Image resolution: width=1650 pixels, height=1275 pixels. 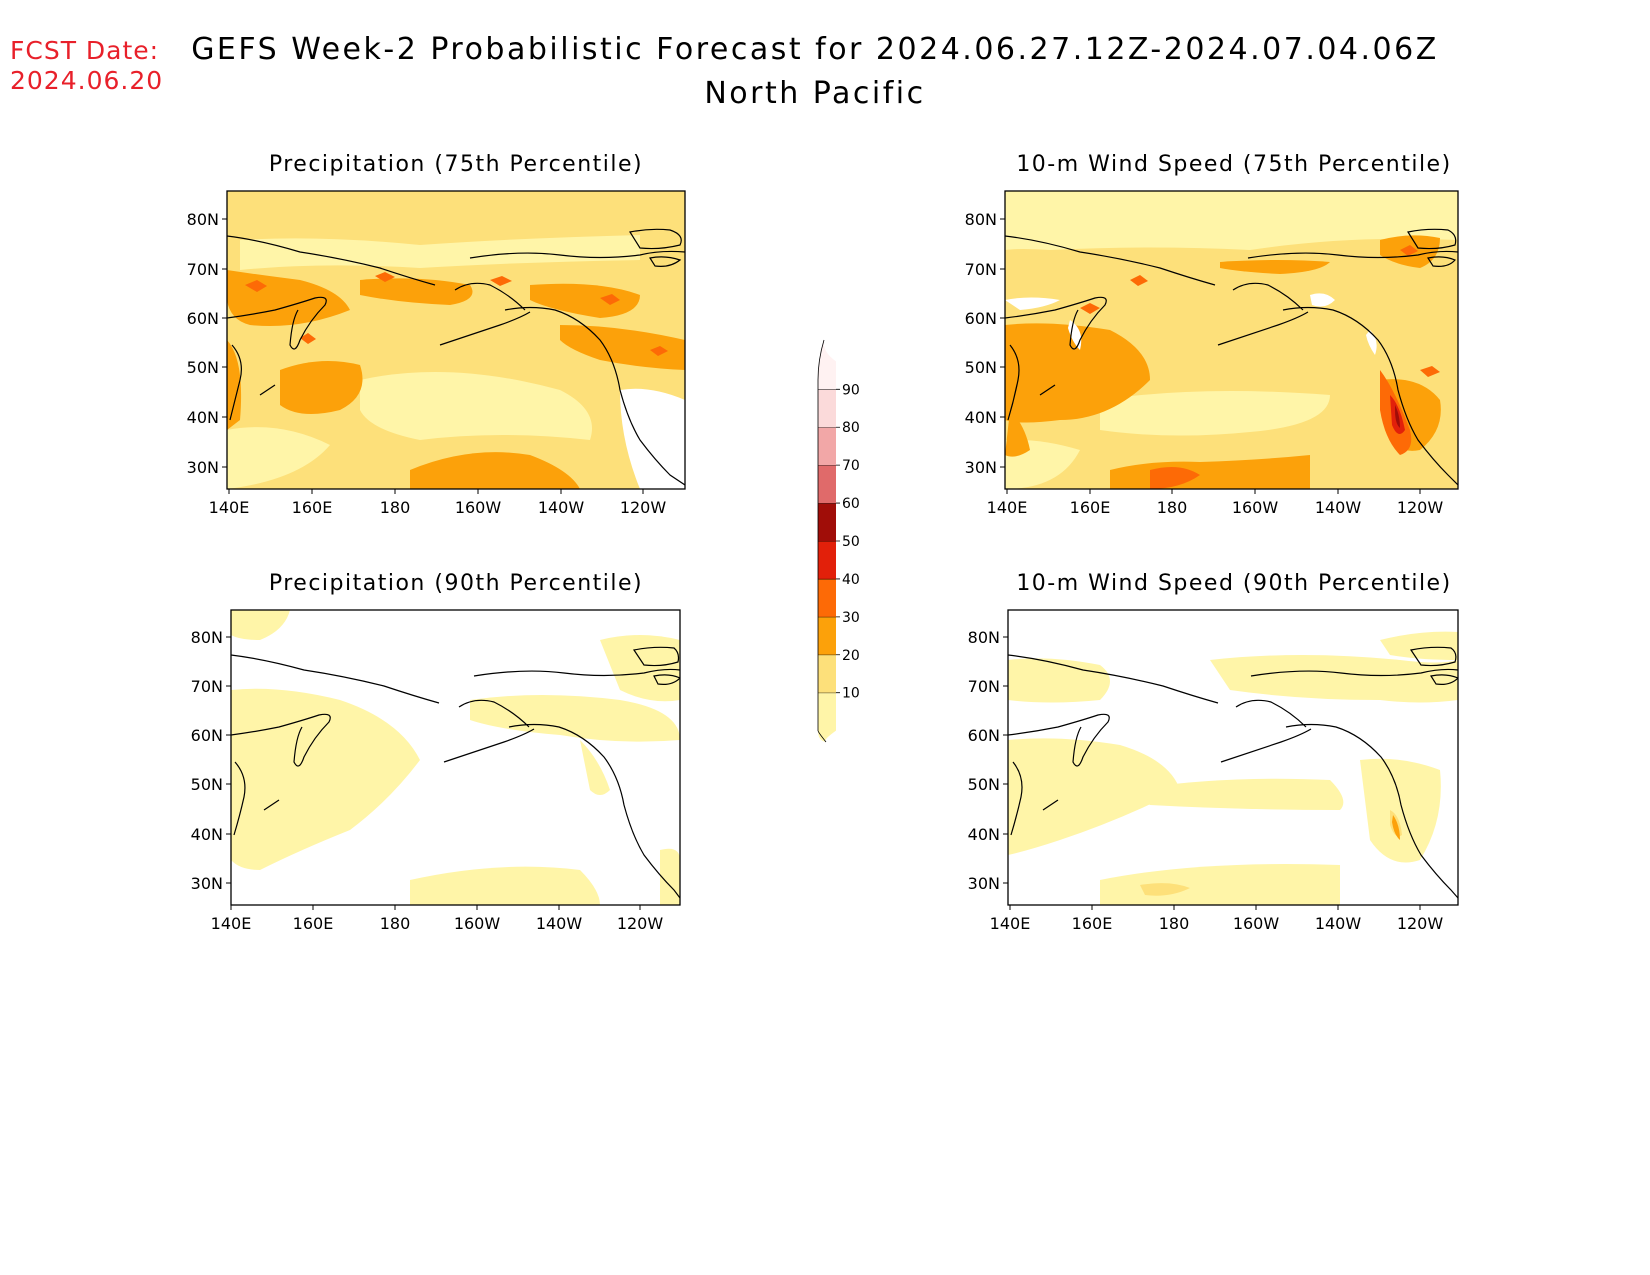 I want to click on map-panel-precip75, so click(x=456, y=340).